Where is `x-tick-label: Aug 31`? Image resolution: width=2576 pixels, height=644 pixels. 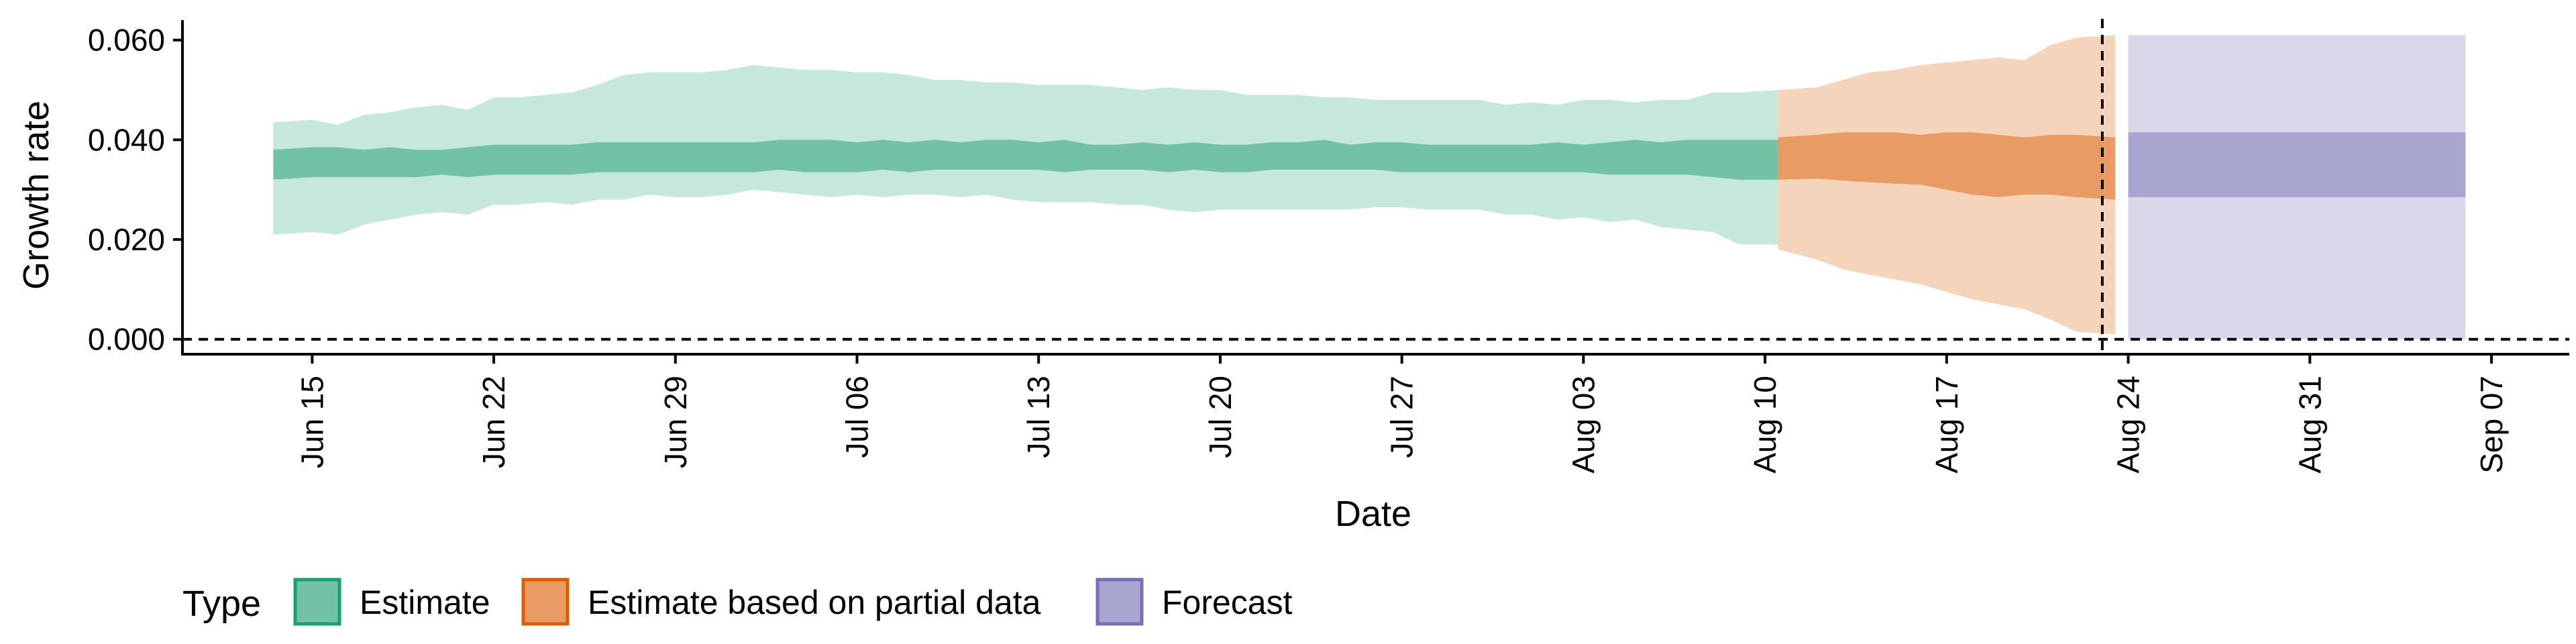 x-tick-label: Aug 31 is located at coordinates (2309, 425).